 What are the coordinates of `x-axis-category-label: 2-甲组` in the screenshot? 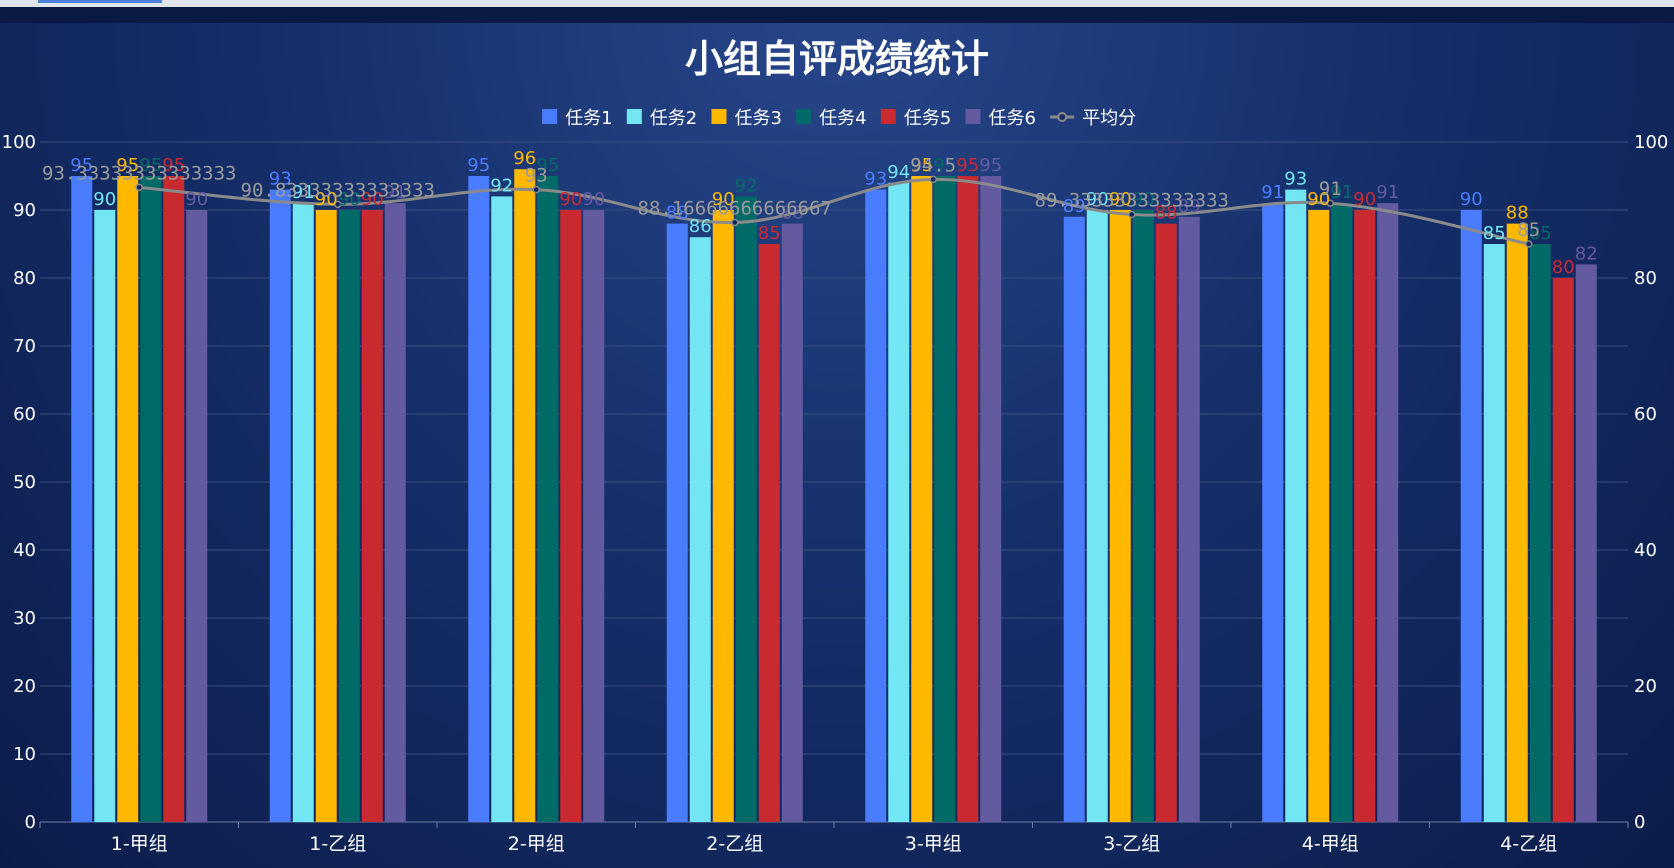 It's located at (536, 844).